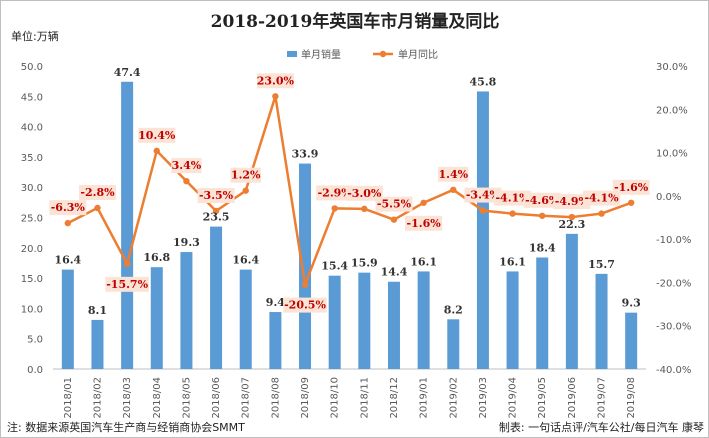 This screenshot has height=438, width=709. What do you see at coordinates (512, 261) in the screenshot?
I see `bar-value-label: 16.1` at bounding box center [512, 261].